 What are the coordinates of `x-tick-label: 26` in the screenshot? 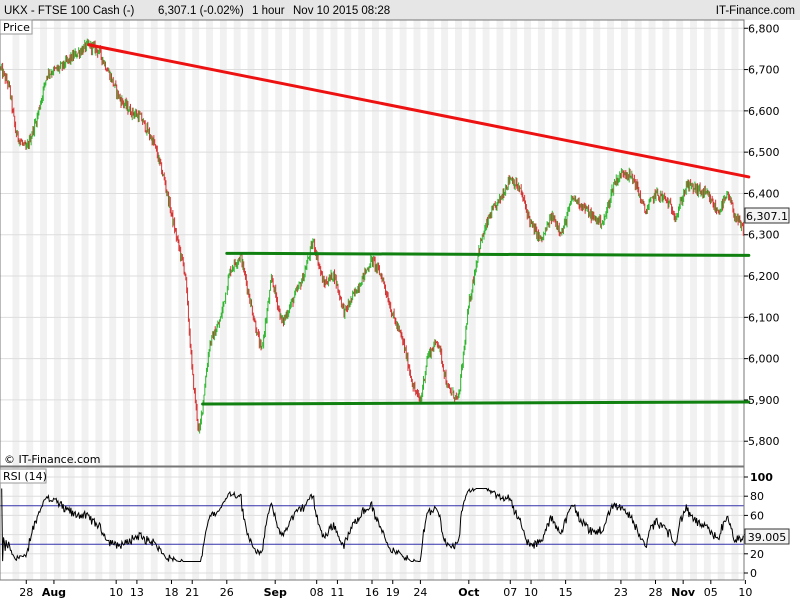 It's located at (227, 592).